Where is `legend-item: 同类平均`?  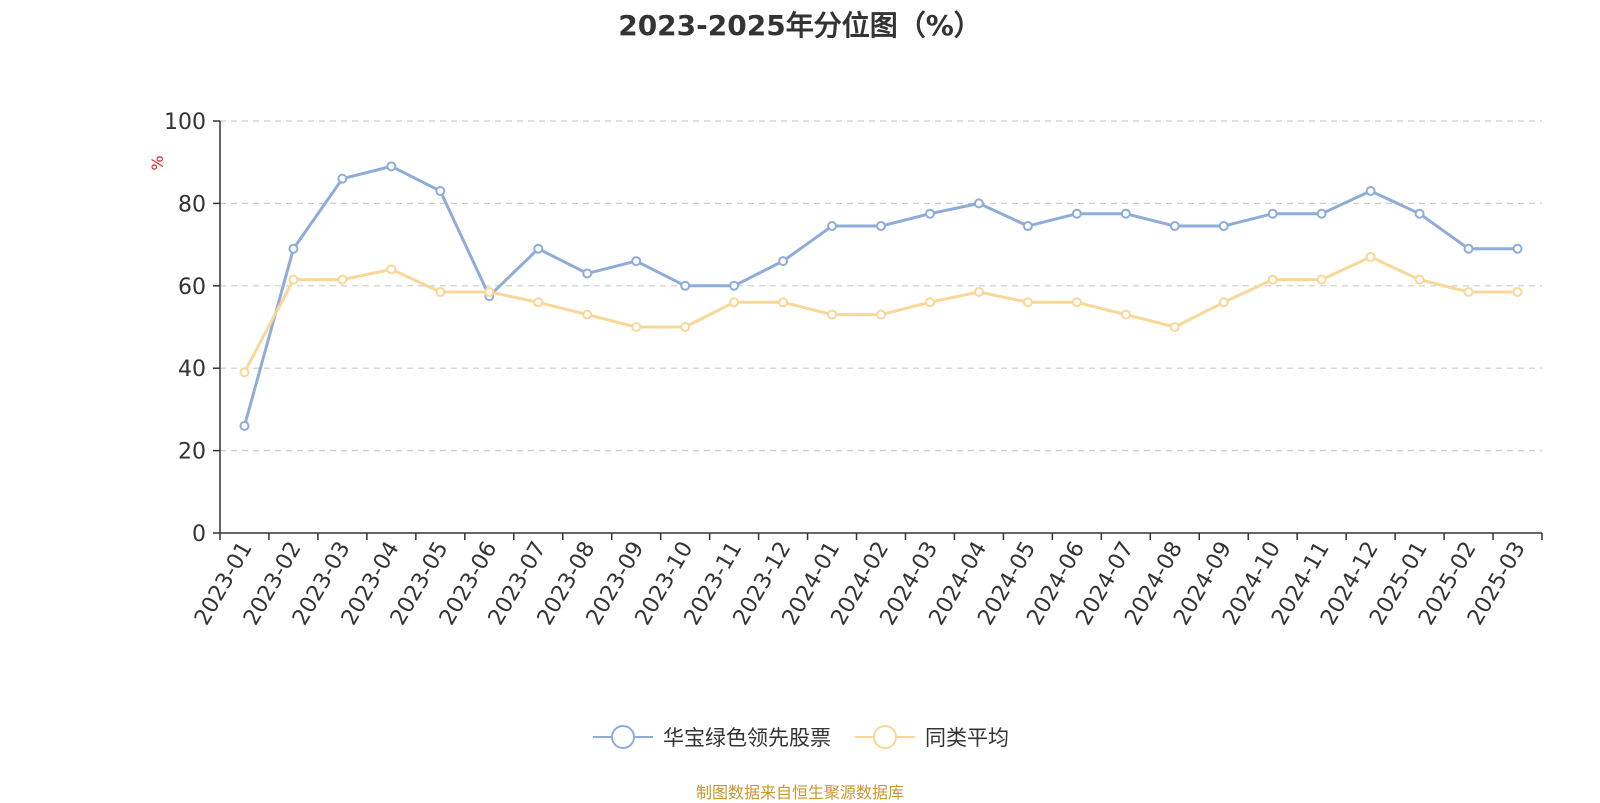
legend-item: 同类平均 is located at coordinates (931, 737).